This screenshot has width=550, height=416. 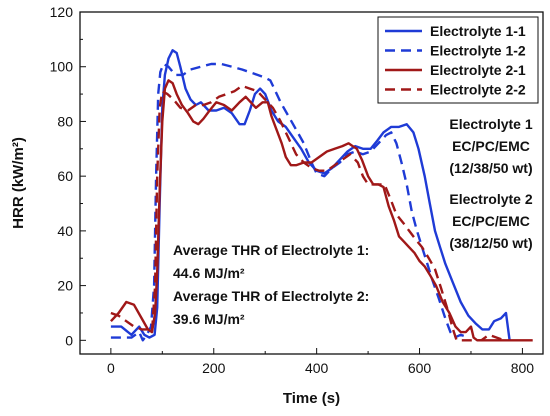 I want to click on y-tick-label: 20, so click(x=65, y=286).